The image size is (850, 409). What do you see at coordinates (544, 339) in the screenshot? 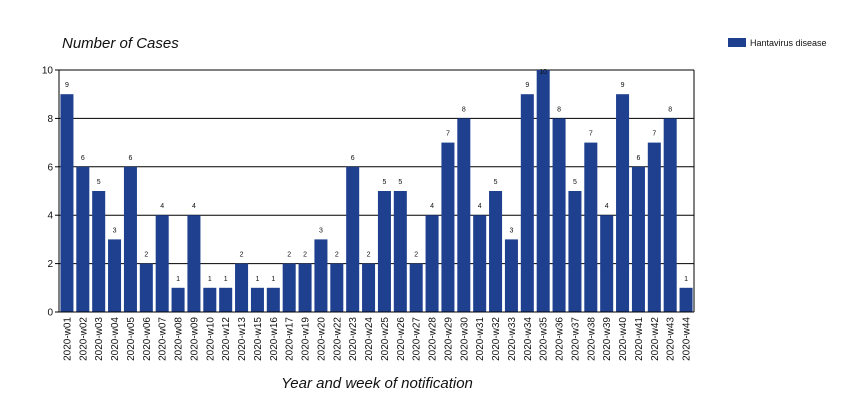
I see `x-tick-label: 2020-w35` at bounding box center [544, 339].